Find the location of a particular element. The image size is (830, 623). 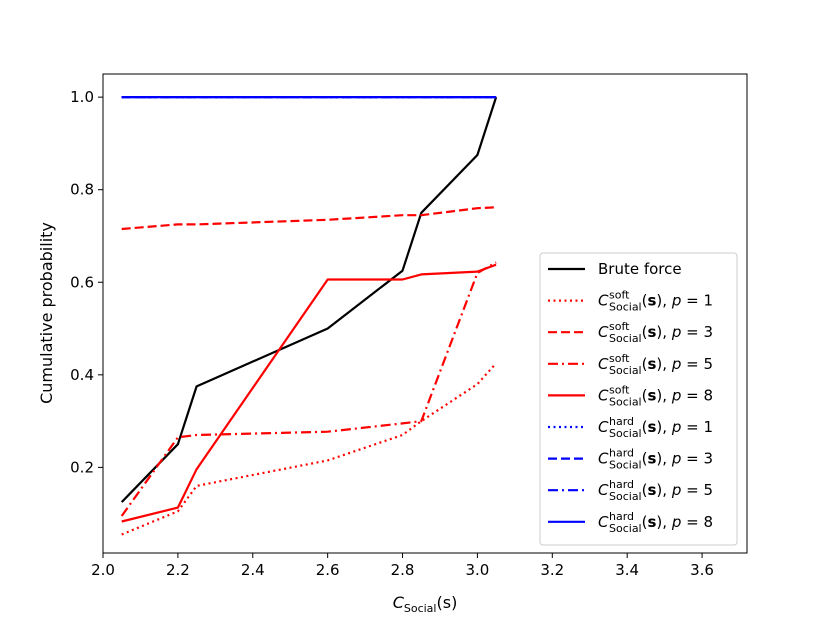

x-axis-label: CSocial(s) is located at coordinates (425, 604).